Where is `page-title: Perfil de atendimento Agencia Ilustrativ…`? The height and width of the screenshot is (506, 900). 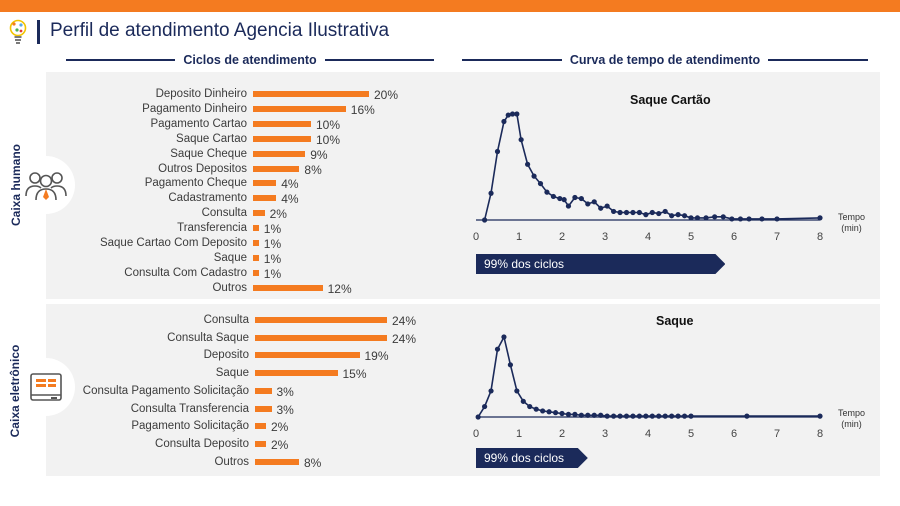
page-title: Perfil de atendimento Agencia Ilustrativ… is located at coordinates (220, 30).